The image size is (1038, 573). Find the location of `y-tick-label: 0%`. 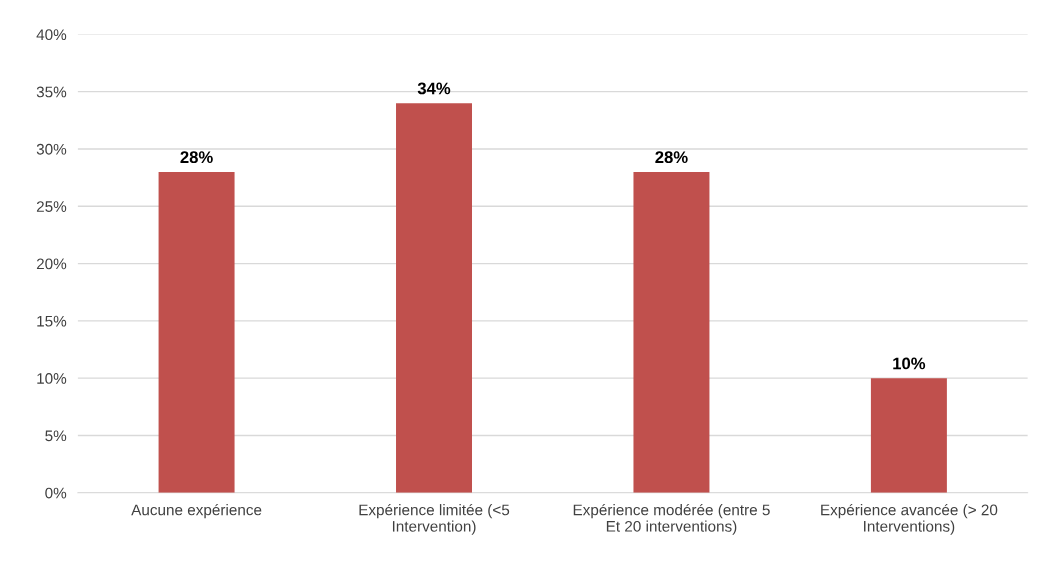

y-tick-label: 0% is located at coordinates (56, 493).